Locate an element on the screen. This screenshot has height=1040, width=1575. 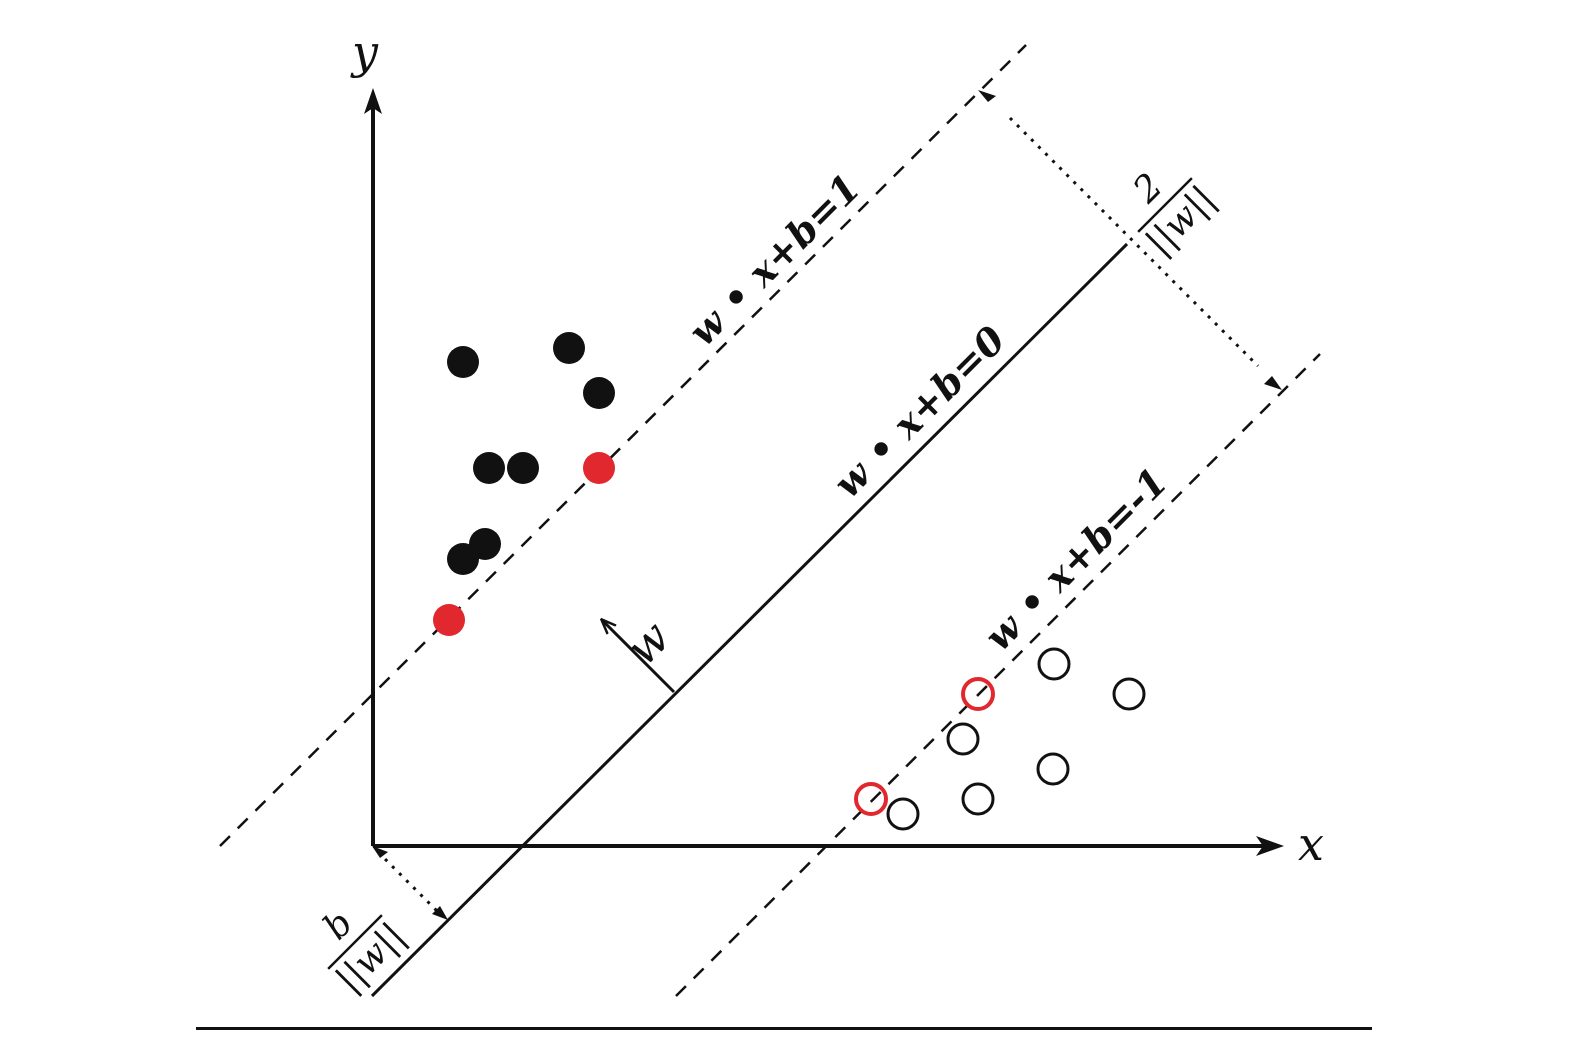
margin-width-arrowhead-bottom is located at coordinates (1273, 383).